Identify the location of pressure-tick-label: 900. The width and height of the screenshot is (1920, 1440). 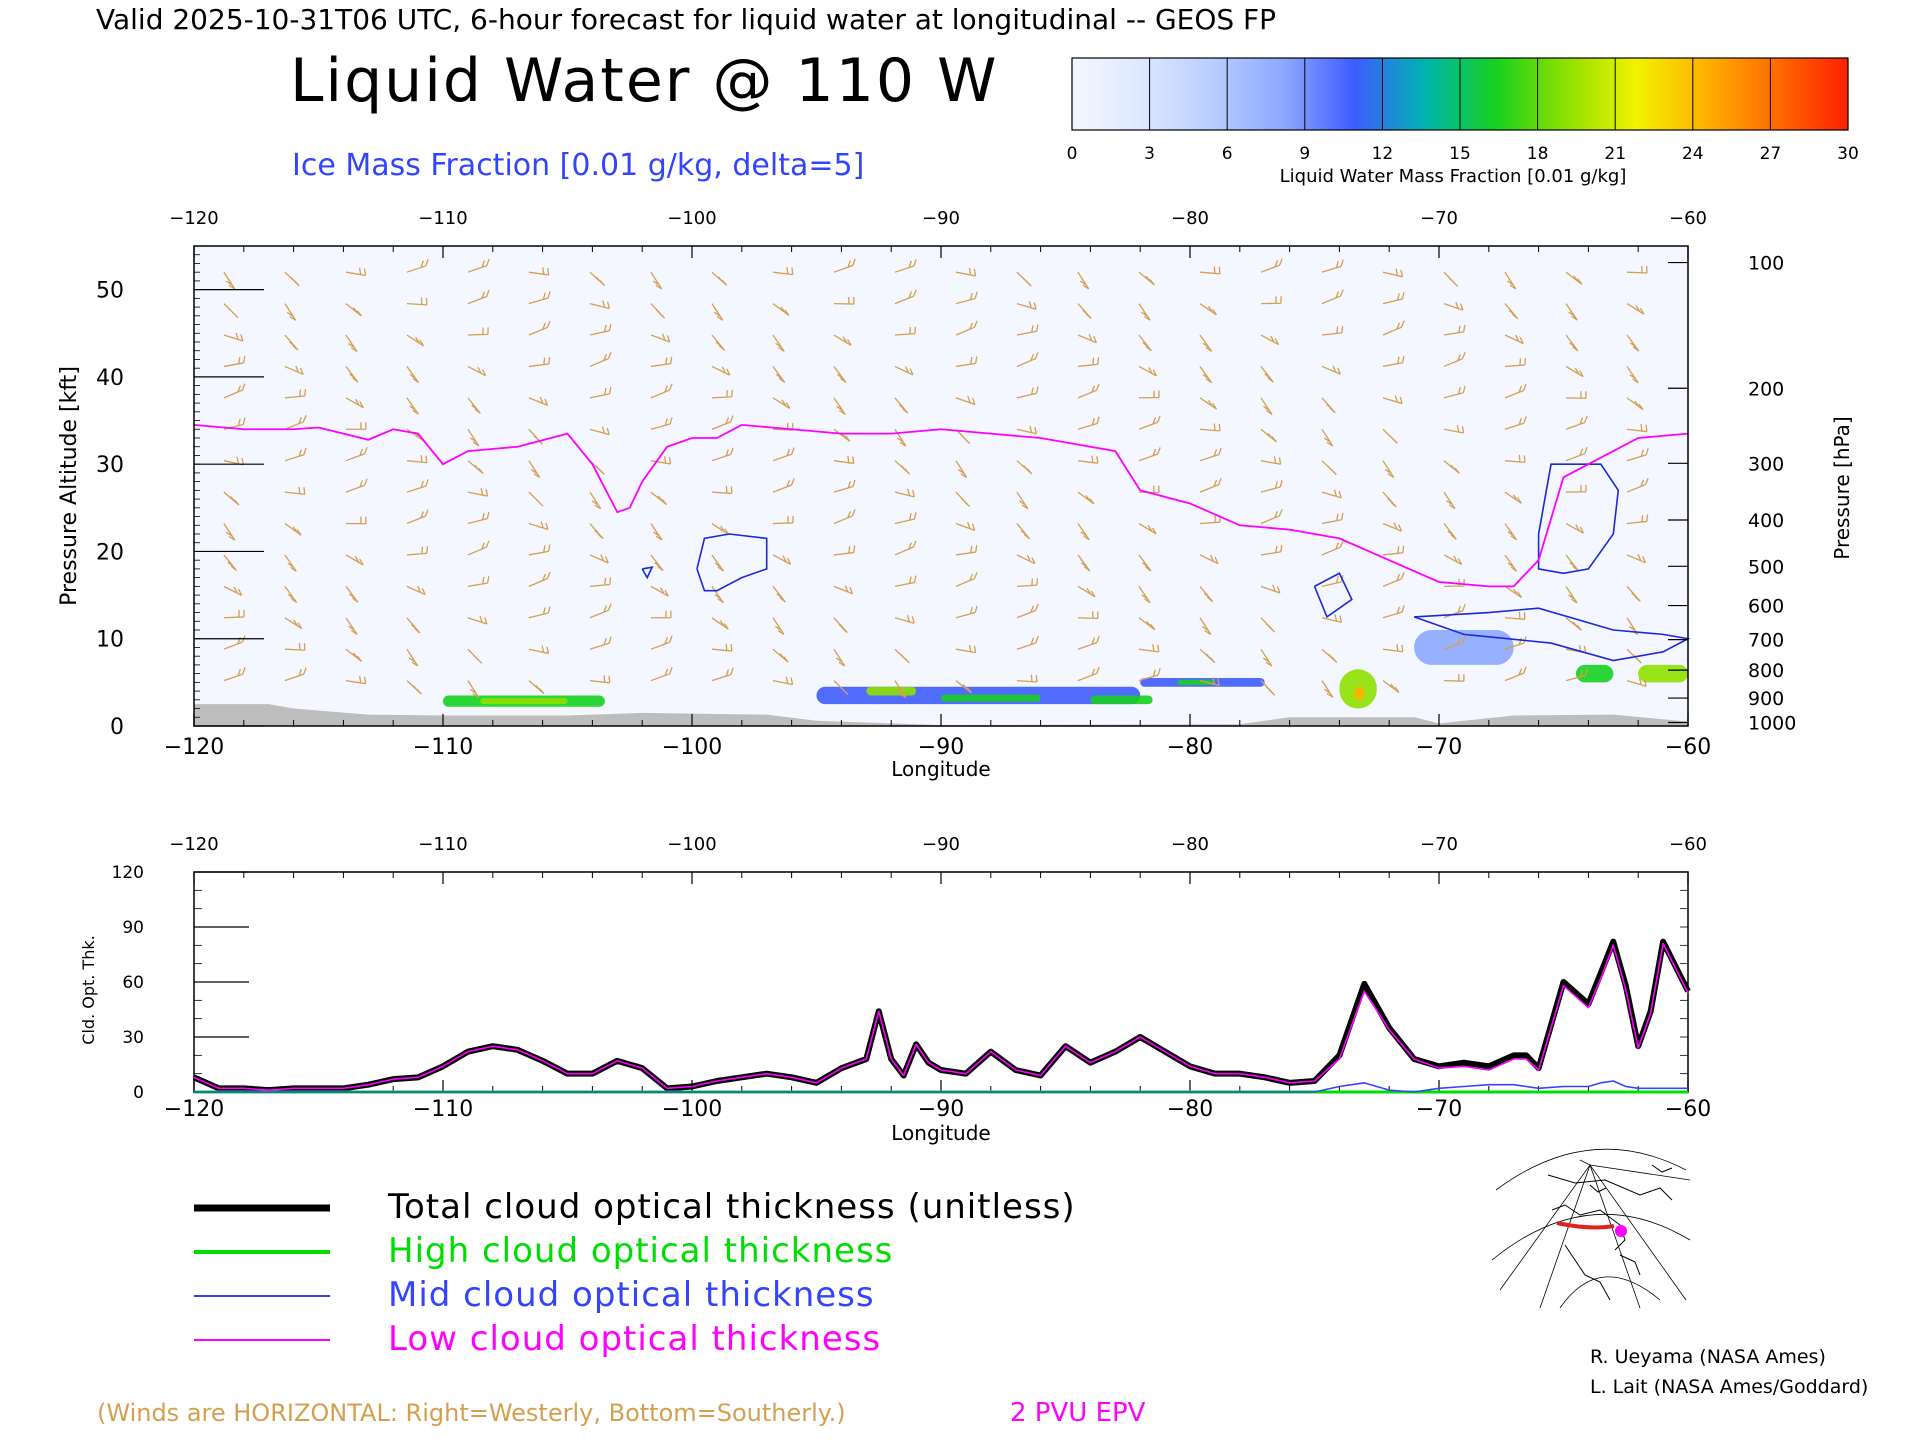
(1766, 699).